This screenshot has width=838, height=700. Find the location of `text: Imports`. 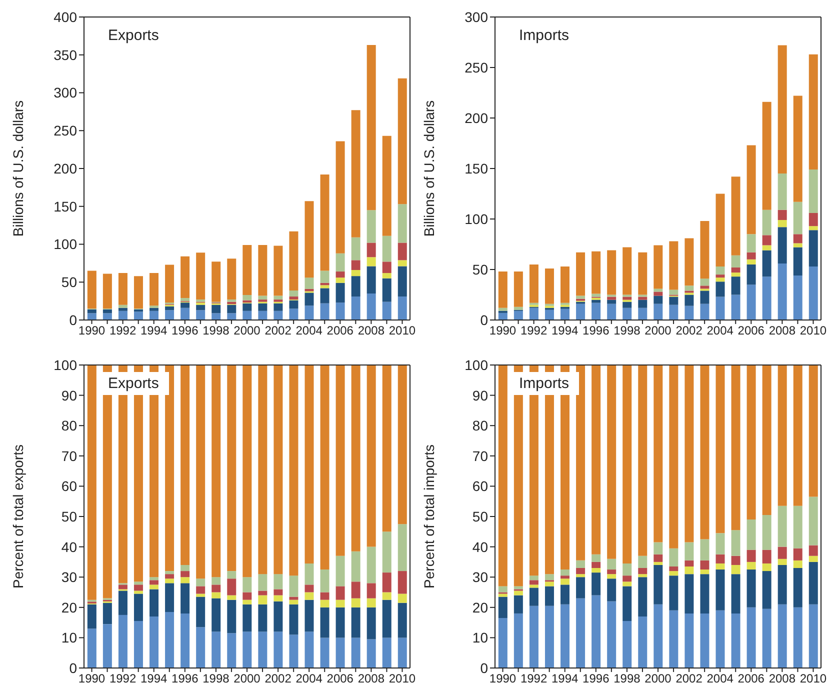

text: Imports is located at coordinates (544, 35).